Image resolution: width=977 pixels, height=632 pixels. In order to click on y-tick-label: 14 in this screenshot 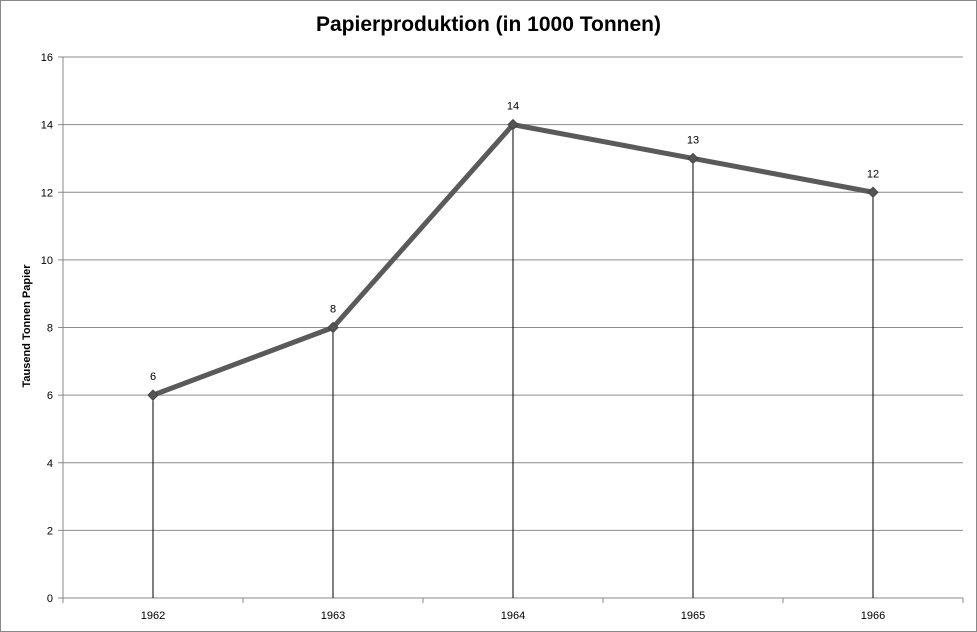, I will do `click(47, 126)`.